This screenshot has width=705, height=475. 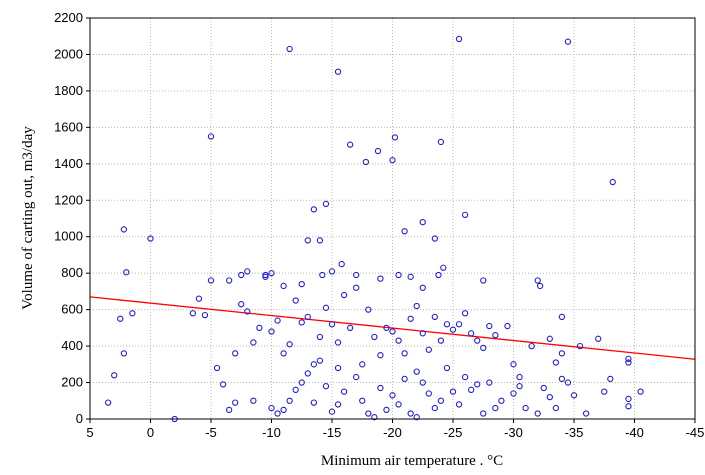 I want to click on y-tick-label: 1200, so click(x=68, y=199).